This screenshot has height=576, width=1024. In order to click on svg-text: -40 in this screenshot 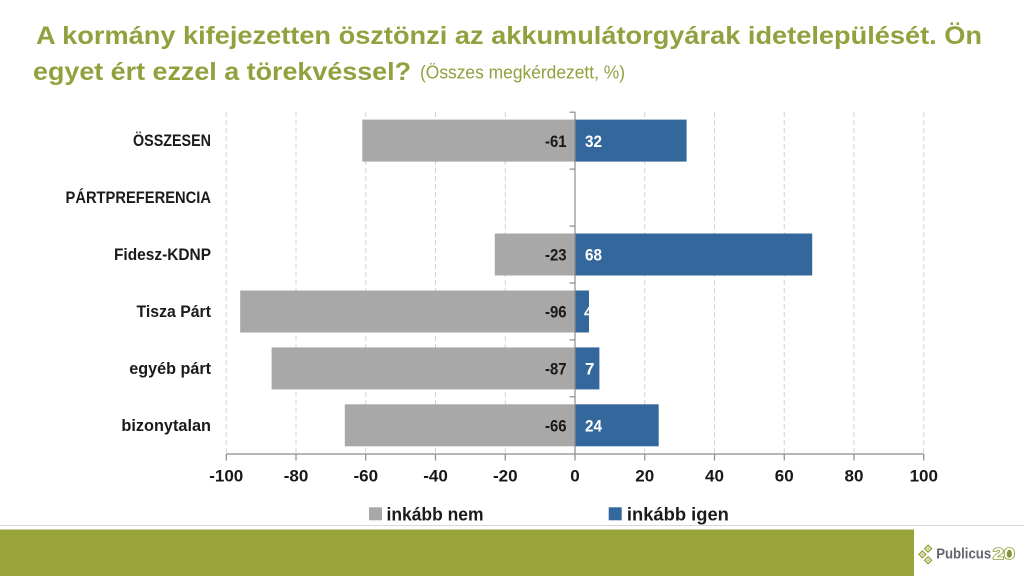, I will do `click(435, 476)`.